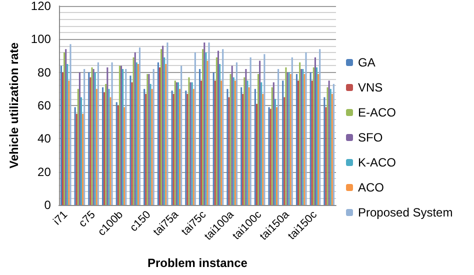 The width and height of the screenshot is (474, 275). I want to click on y-tick-label: 120, so click(41, 6).